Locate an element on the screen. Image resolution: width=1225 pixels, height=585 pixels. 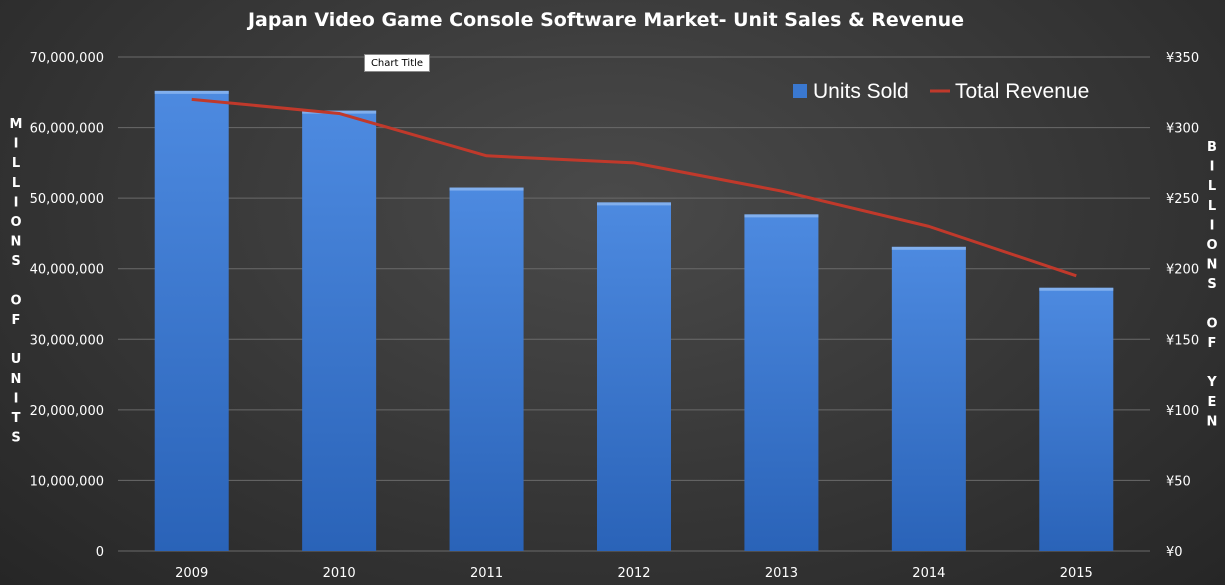
x-tick-label: 2015 is located at coordinates (1076, 573).